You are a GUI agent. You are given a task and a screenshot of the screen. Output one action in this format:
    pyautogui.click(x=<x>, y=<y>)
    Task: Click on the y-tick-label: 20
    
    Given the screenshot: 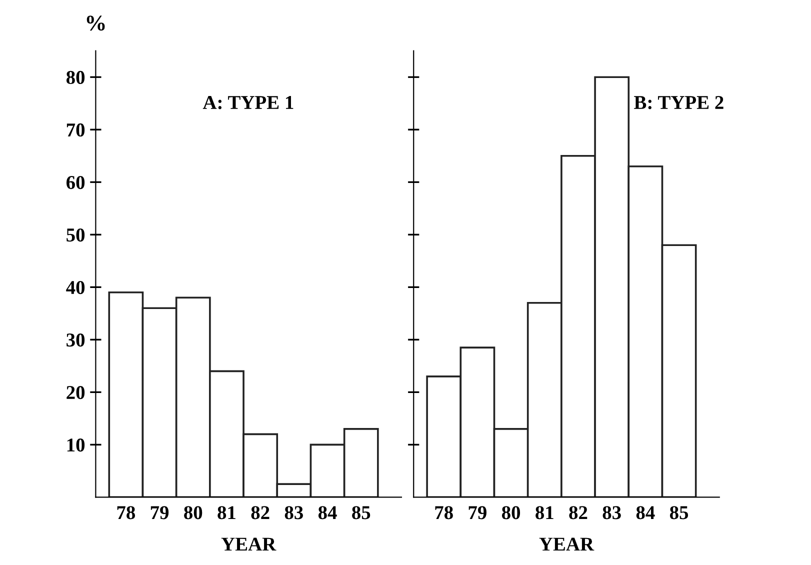 What is the action you would take?
    pyautogui.click(x=75, y=393)
    